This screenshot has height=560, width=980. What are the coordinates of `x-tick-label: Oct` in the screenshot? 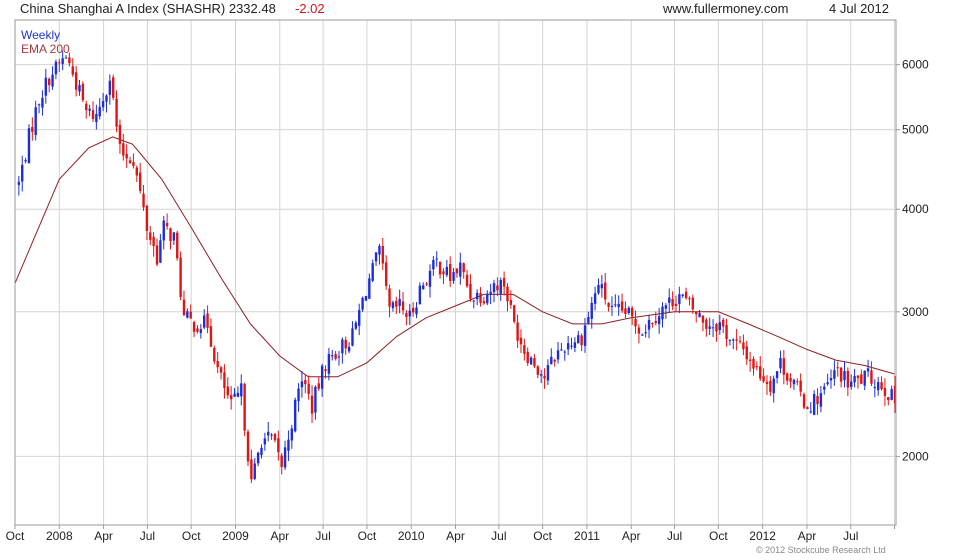 It's located at (191, 536).